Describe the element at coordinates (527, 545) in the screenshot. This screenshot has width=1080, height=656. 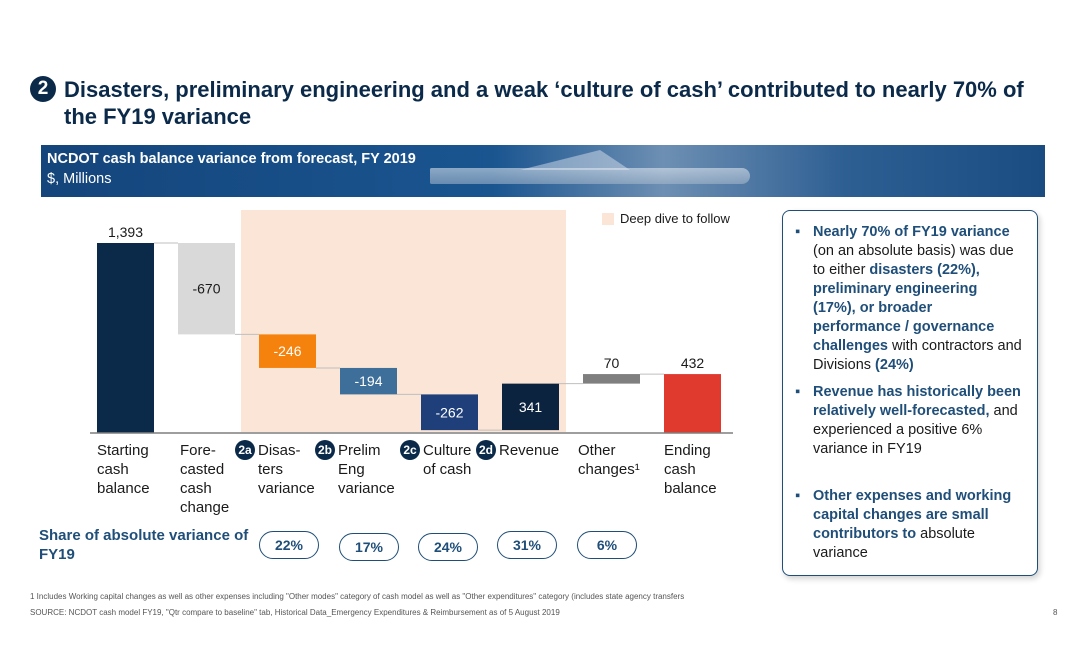
I see `share-pill-revenue: 31%` at that location.